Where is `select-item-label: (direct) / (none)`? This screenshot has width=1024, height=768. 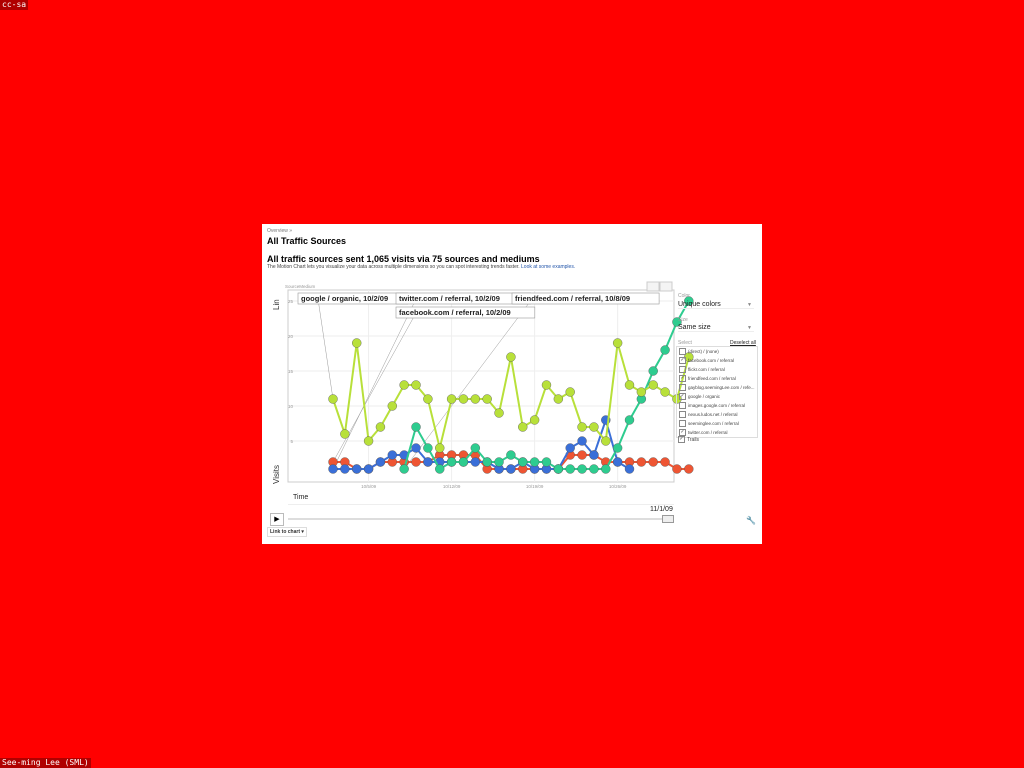 select-item-label: (direct) / (none) is located at coordinates (703, 351).